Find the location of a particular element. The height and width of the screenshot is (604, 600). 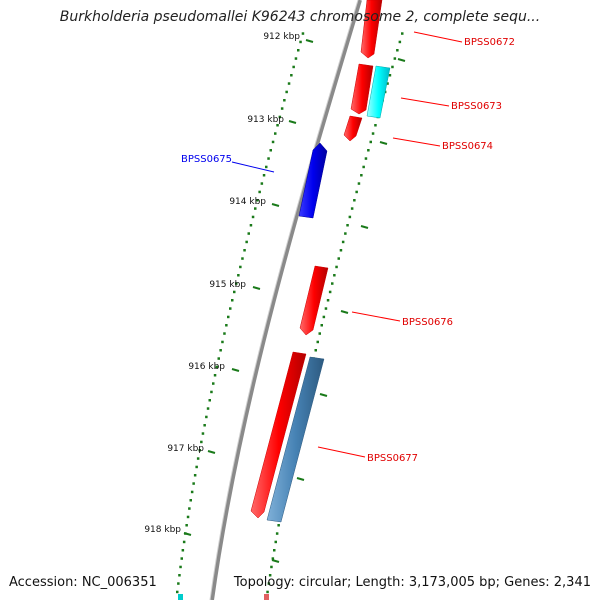

gene-label-bpss0674: BPSS0674 is located at coordinates (467, 146).